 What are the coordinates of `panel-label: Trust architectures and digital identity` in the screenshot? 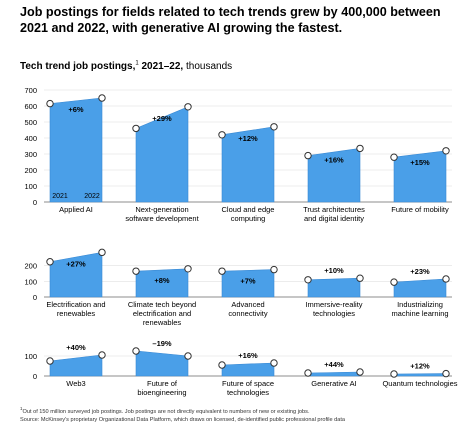 It's located at (334, 214).